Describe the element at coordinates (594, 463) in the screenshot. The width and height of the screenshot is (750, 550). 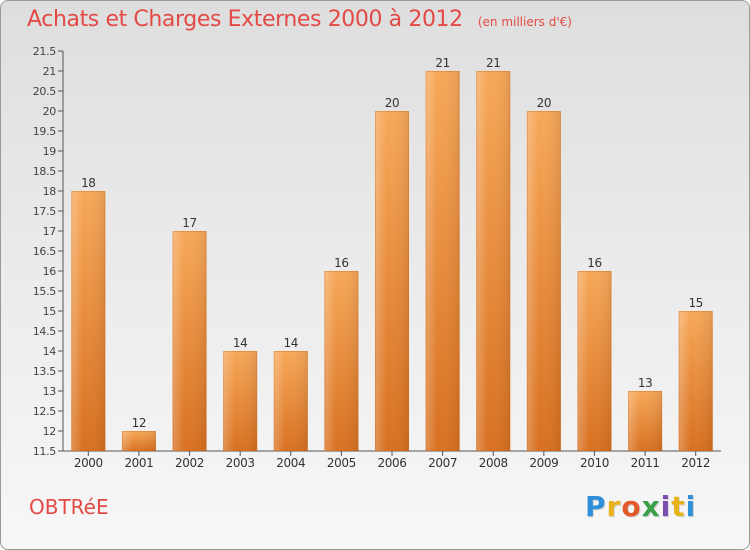
I see `x-tick-label: 2010` at that location.